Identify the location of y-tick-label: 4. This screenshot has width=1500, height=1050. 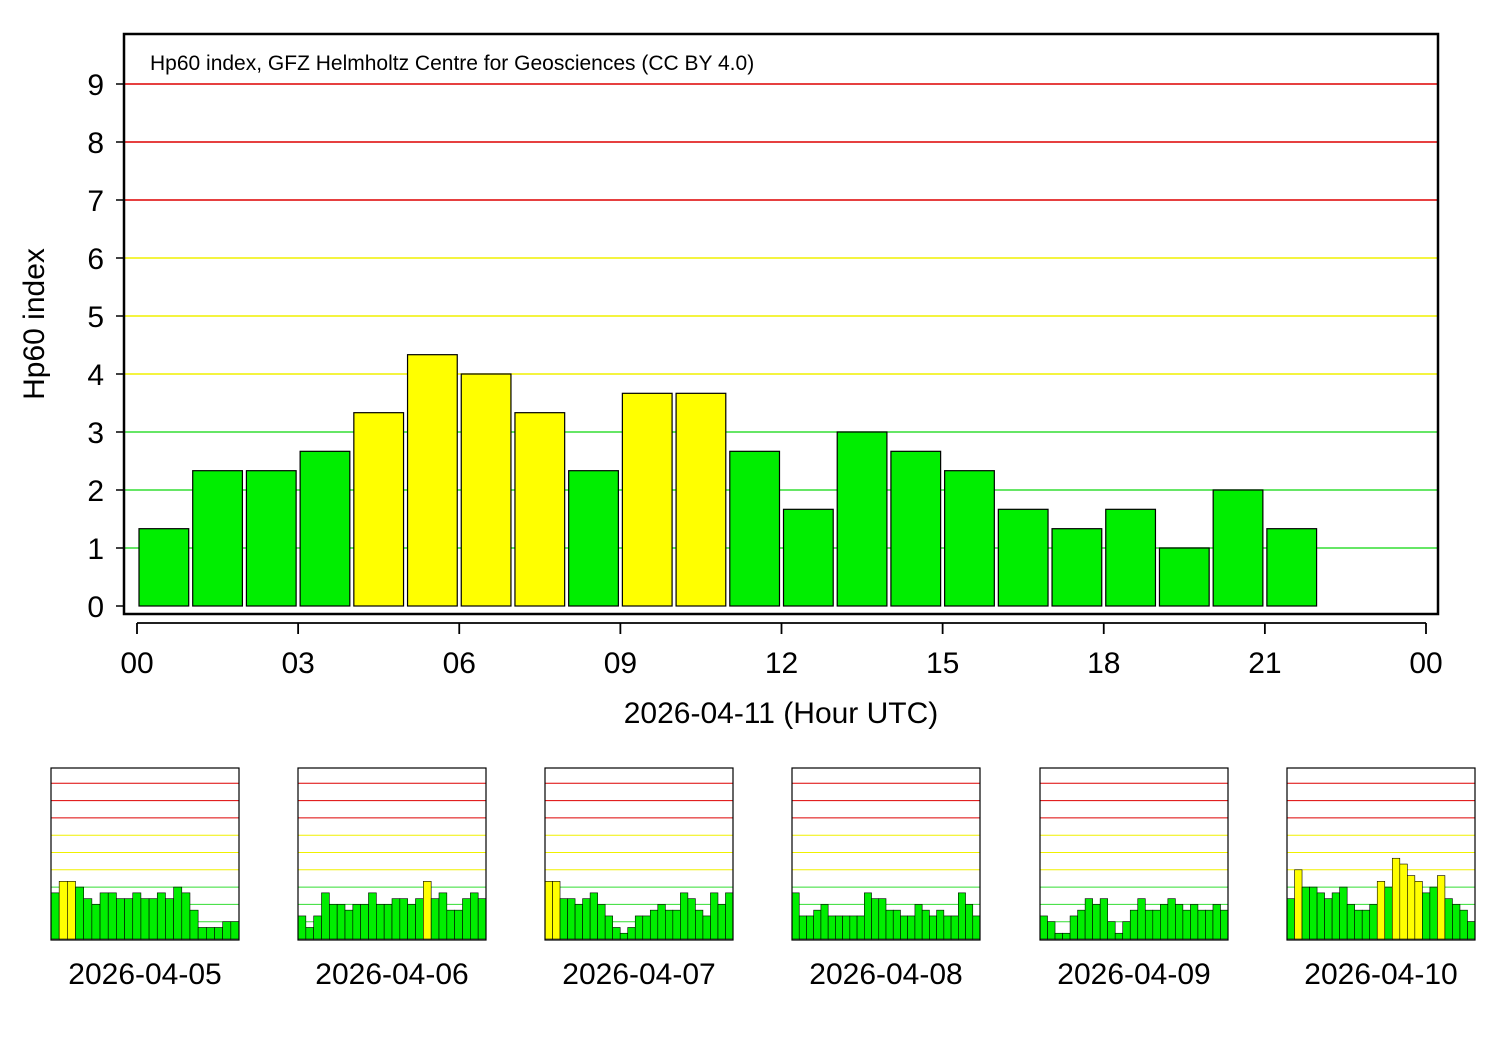
(95, 375).